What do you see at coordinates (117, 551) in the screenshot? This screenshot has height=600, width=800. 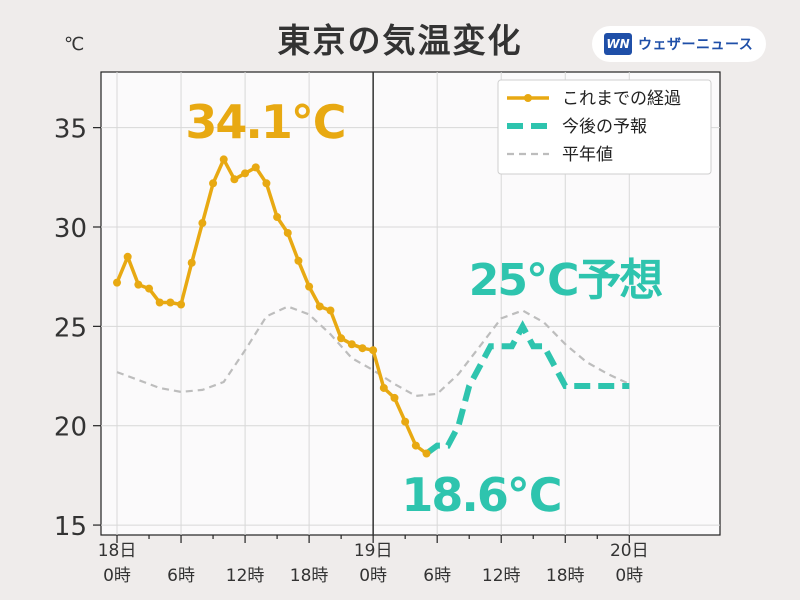 I see `x-tick-label: 18日` at bounding box center [117, 551].